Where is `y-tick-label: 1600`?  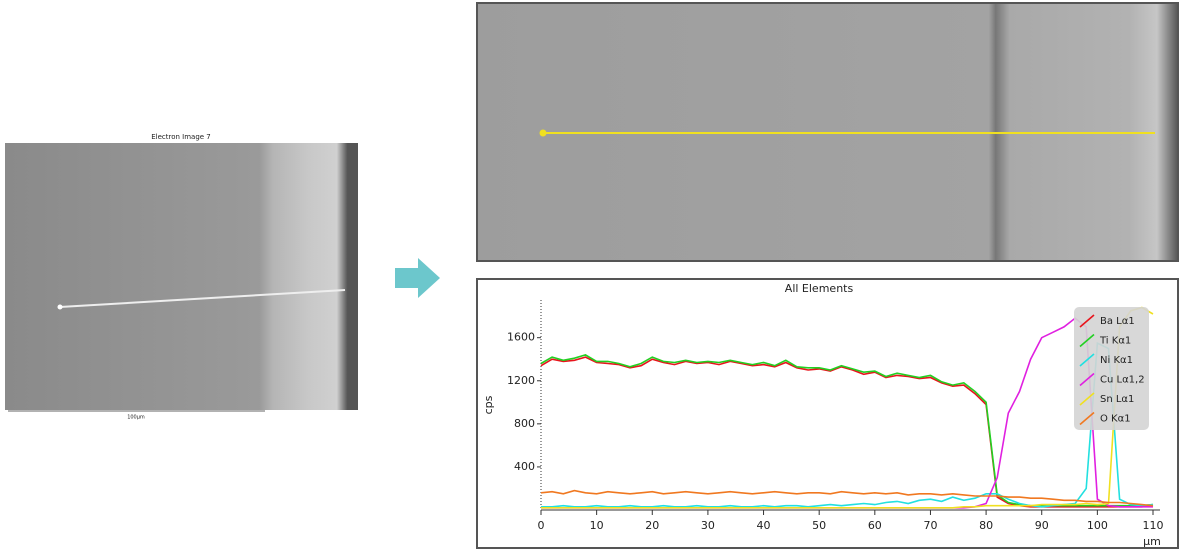 y-tick-label: 1600 is located at coordinates (521, 337).